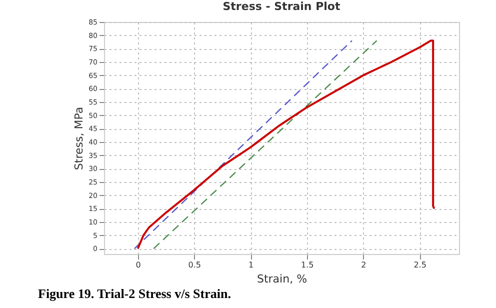  I want to click on x-tick-label: 0, so click(138, 265).